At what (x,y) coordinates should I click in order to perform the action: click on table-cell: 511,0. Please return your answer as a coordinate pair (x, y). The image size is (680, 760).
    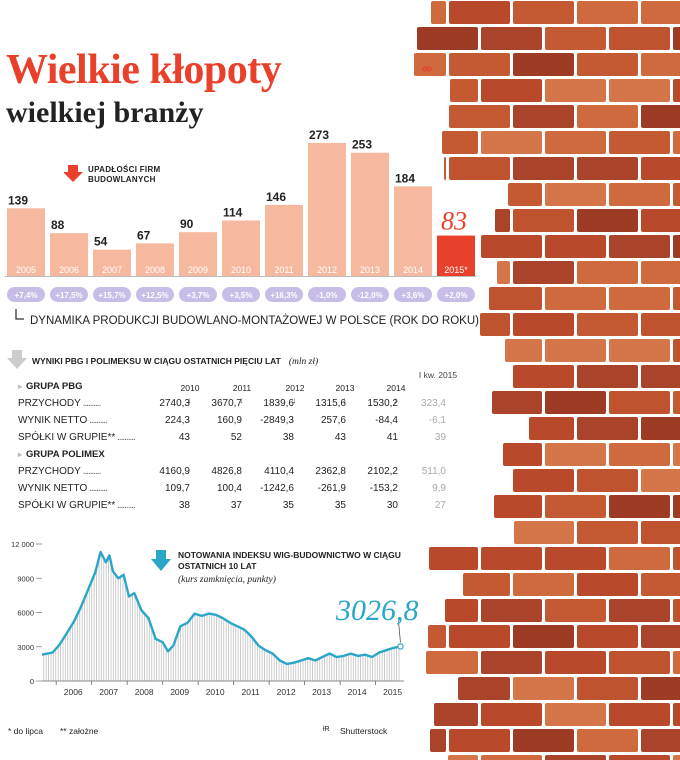
    Looking at the image, I should click on (433, 471).